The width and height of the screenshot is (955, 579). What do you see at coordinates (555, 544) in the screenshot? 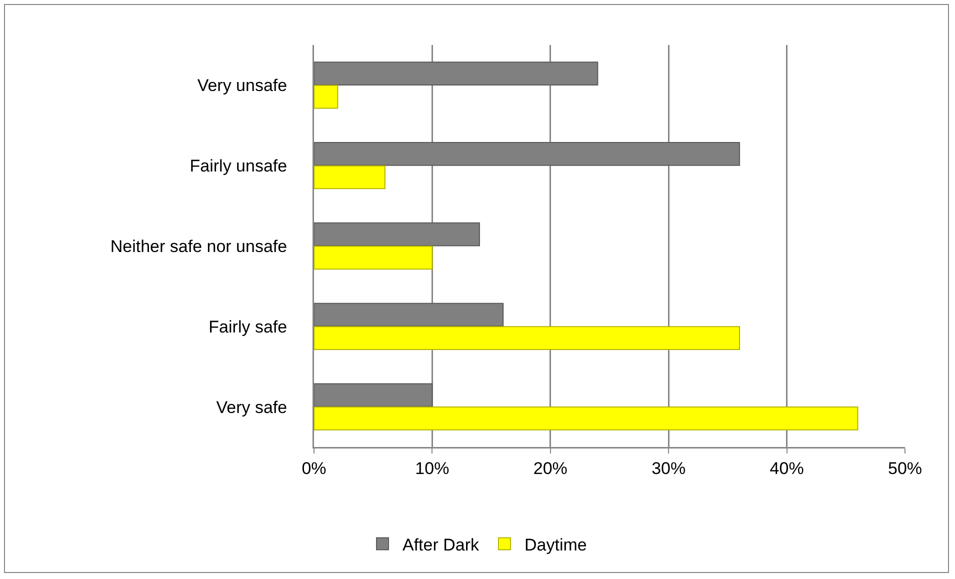
I see `legend-label: Daytime` at bounding box center [555, 544].